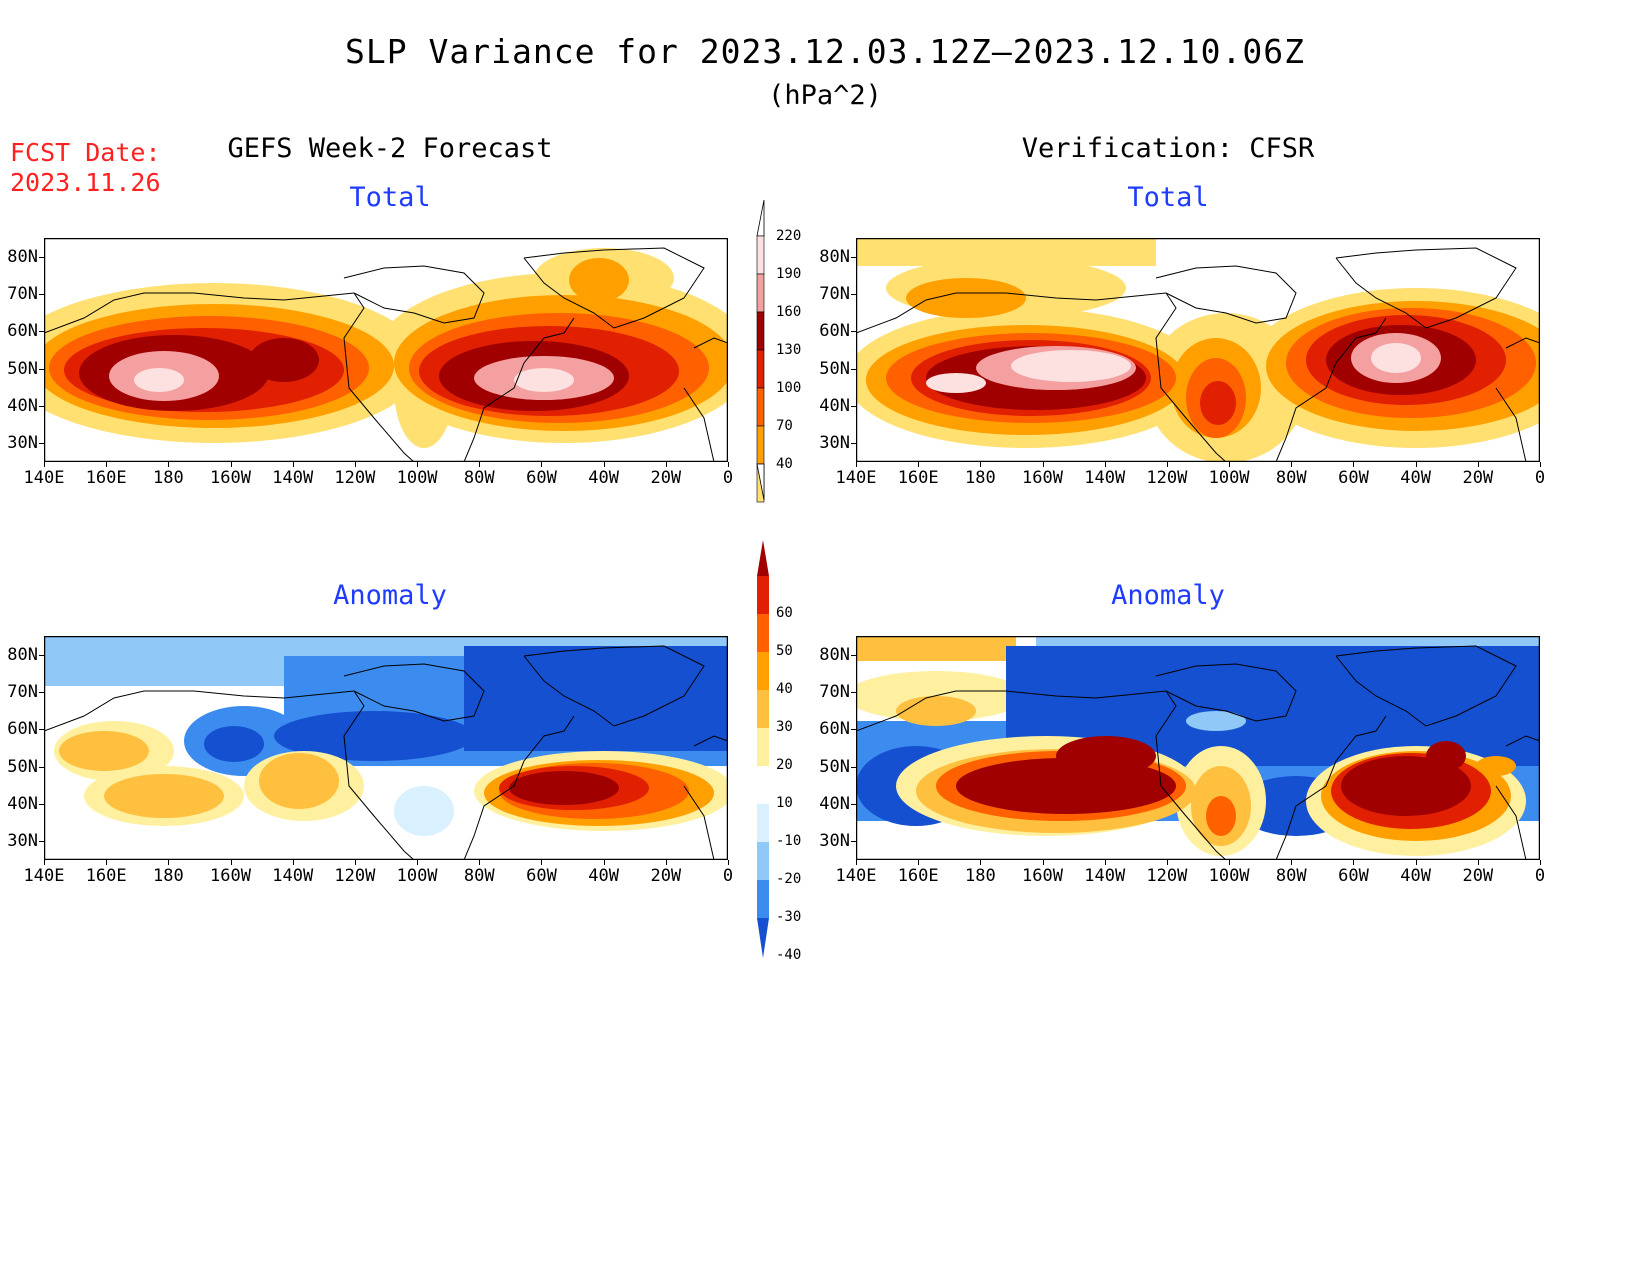  What do you see at coordinates (834, 655) in the screenshot?
I see `lat-tick-label: 80N` at bounding box center [834, 655].